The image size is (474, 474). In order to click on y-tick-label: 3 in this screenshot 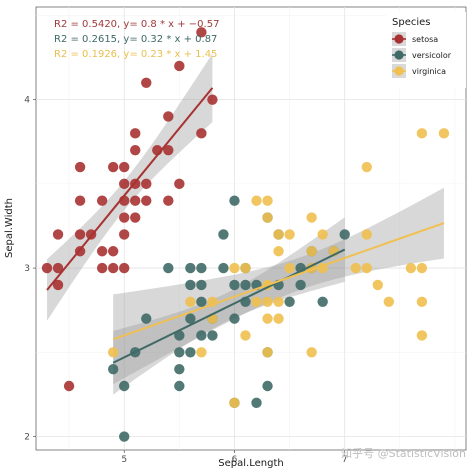, I will do `click(27, 269)`.